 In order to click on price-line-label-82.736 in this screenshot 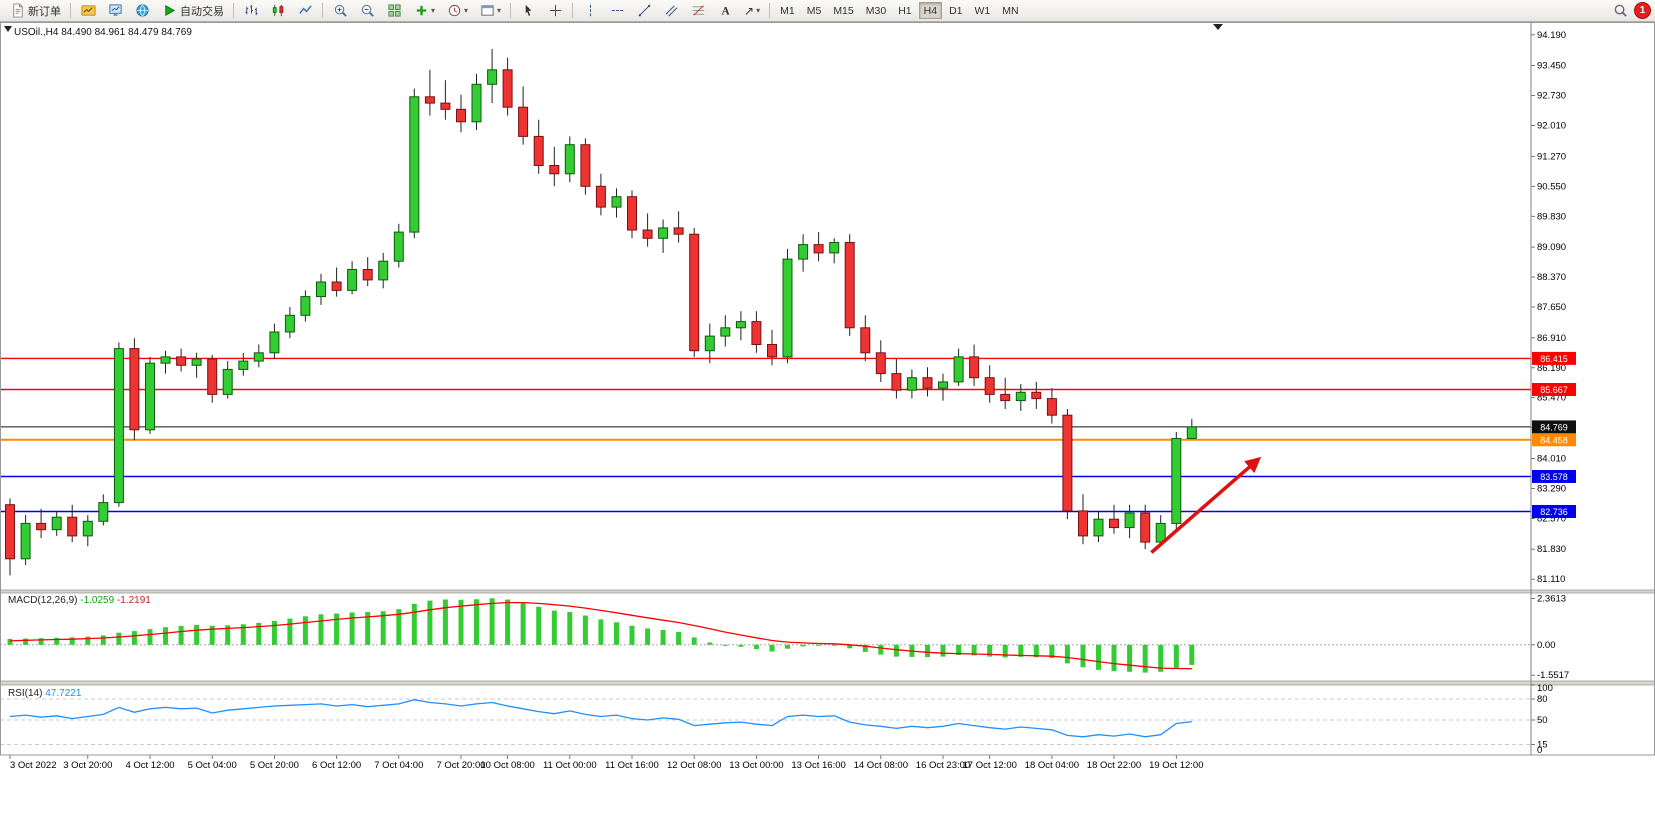, I will do `click(1554, 511)`.